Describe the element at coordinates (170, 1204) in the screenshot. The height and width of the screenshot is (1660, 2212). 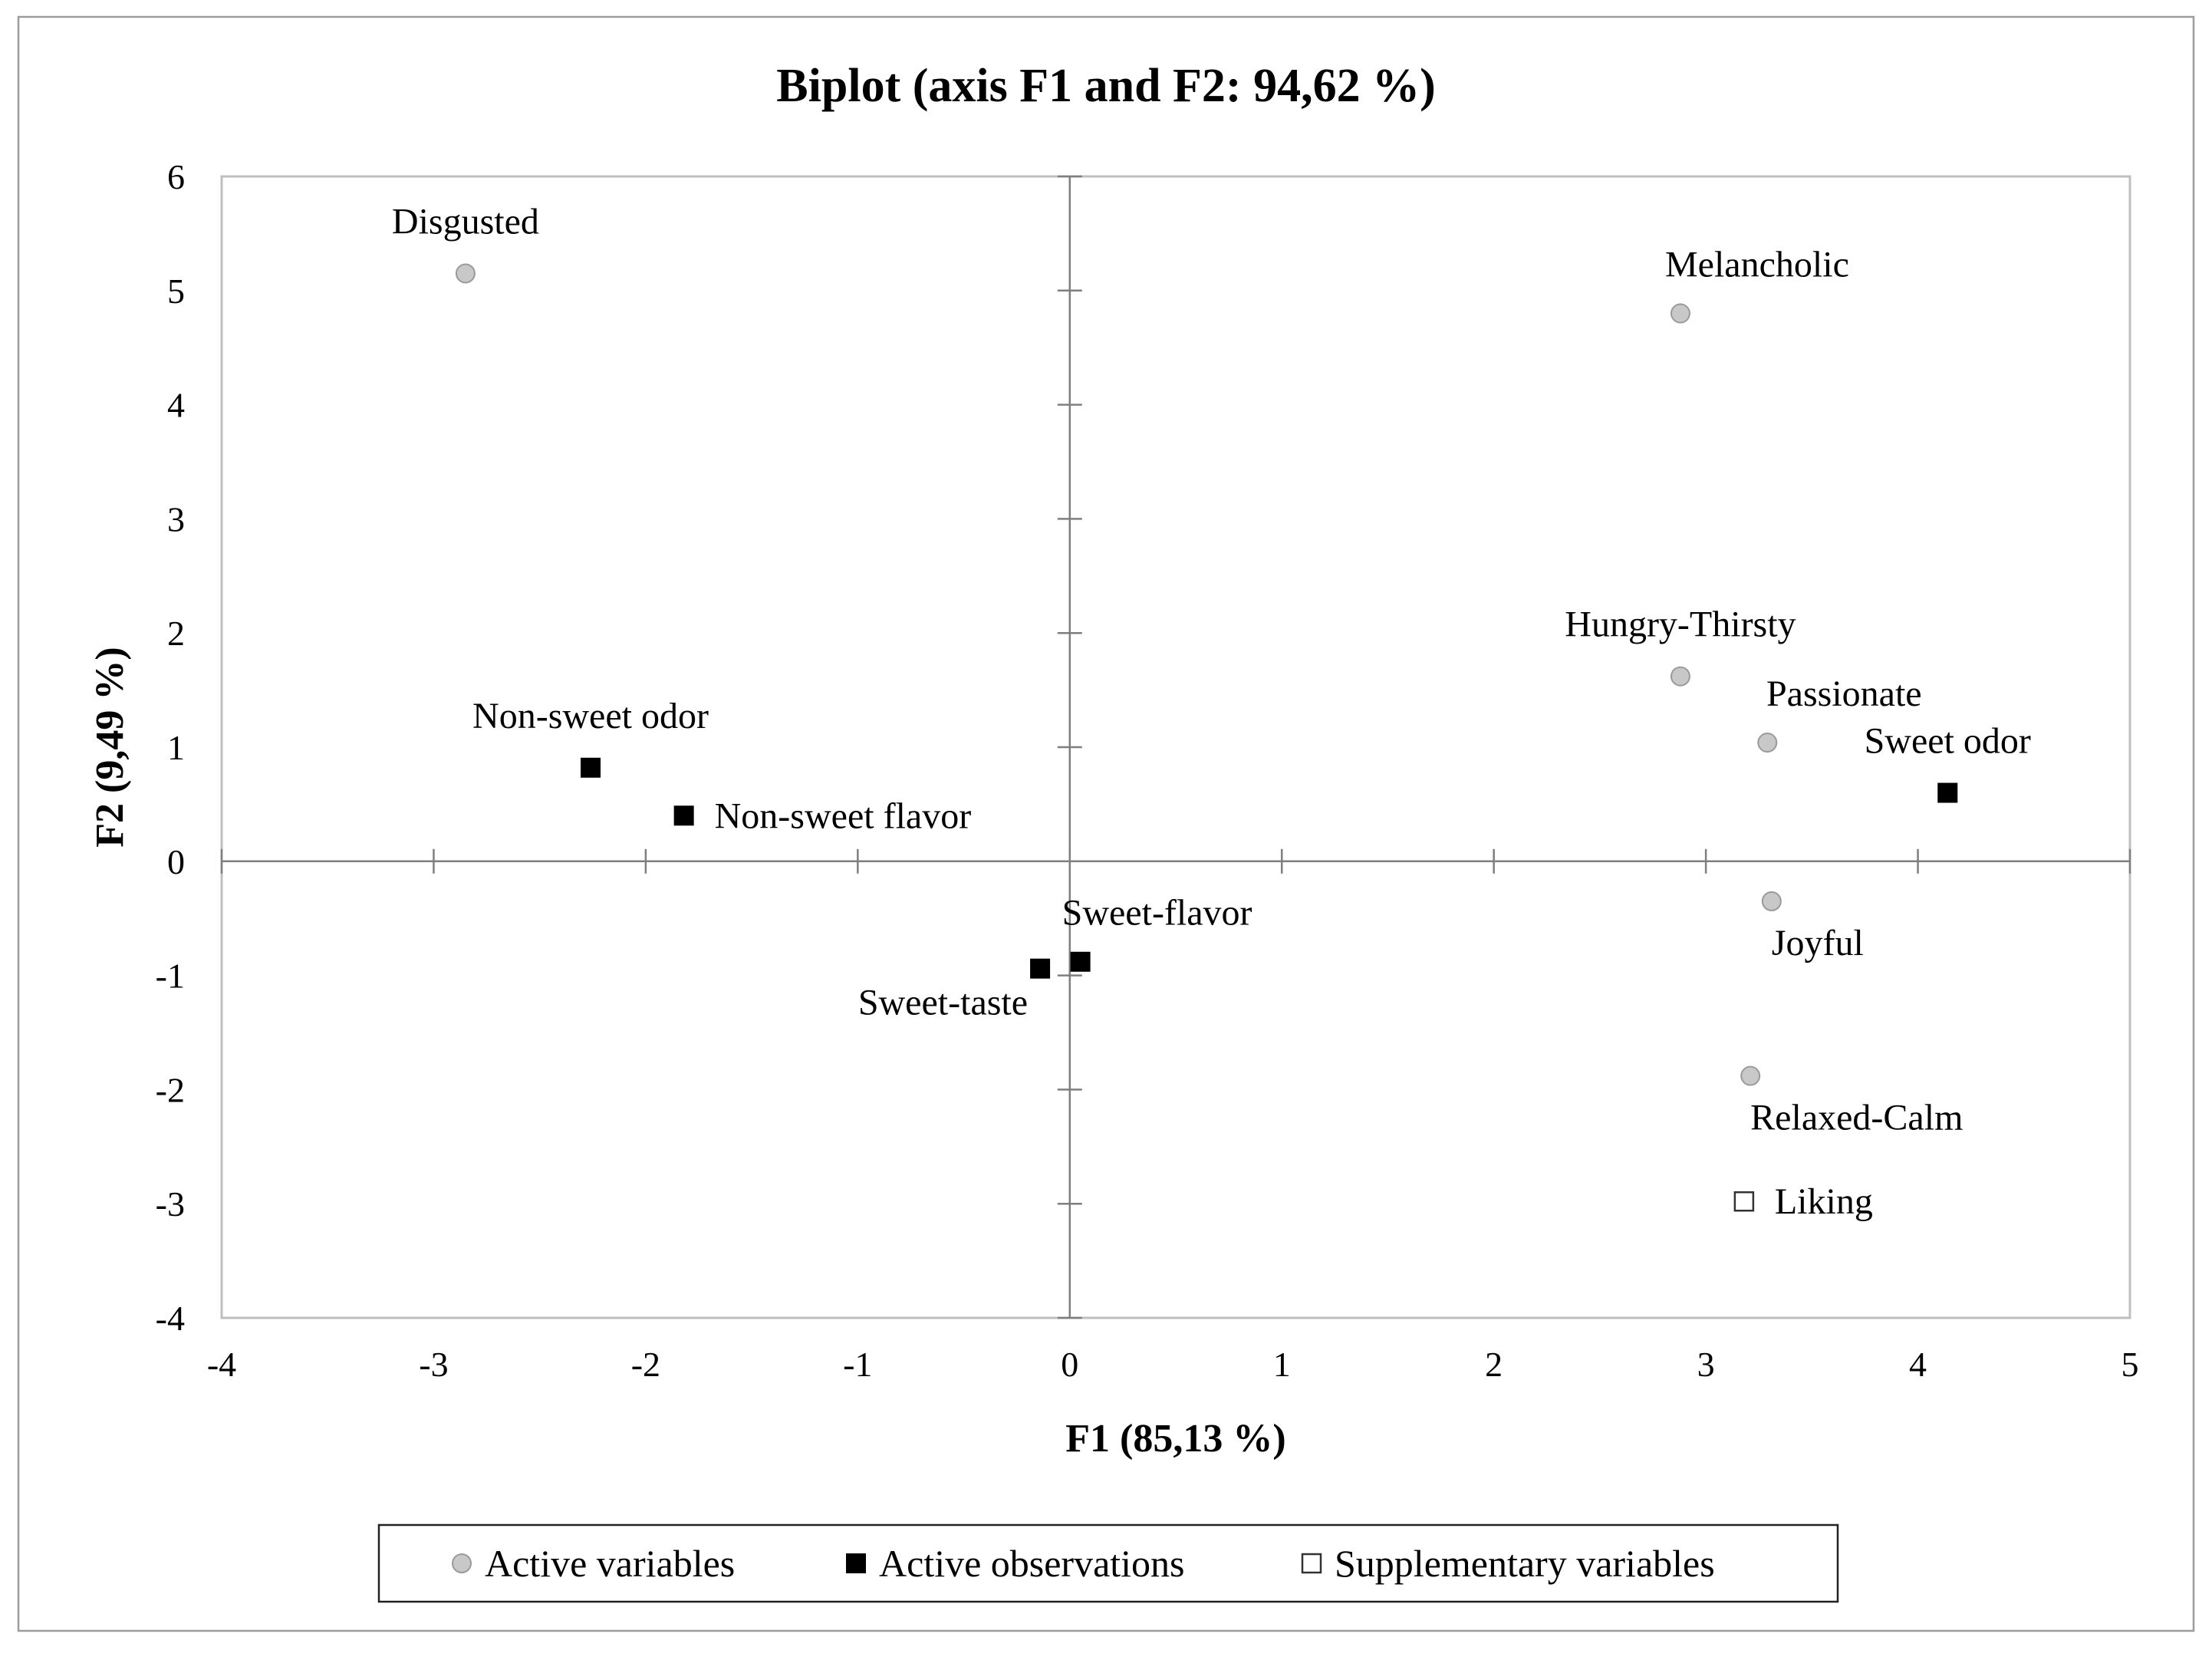
I see `y-tick-label: -3` at that location.